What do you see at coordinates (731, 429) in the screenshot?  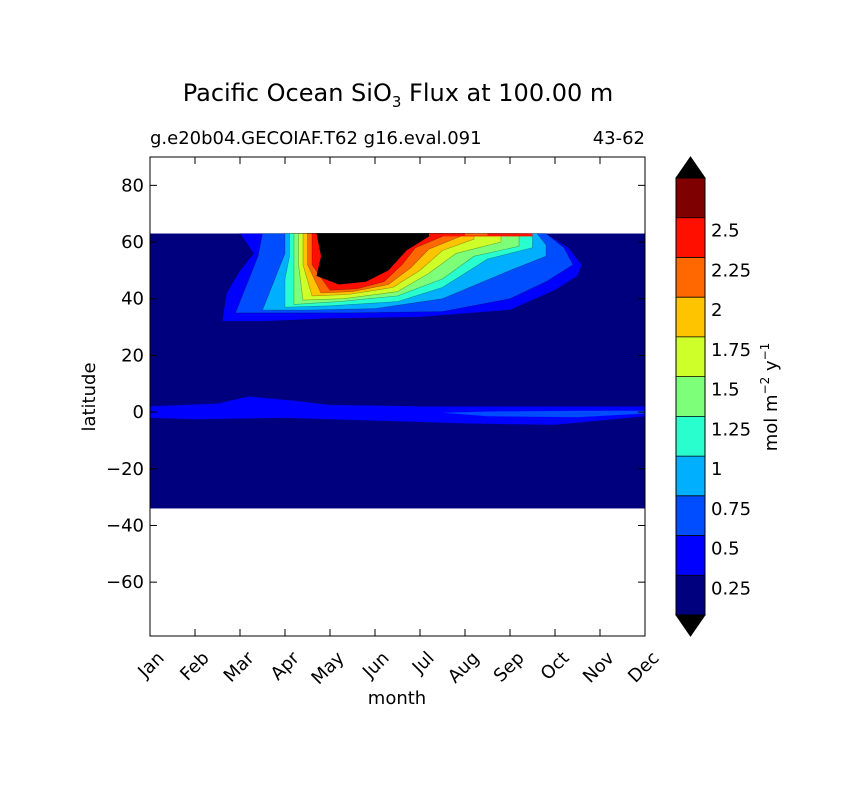 I see `colorbar-tick-label-1.25: 1.25` at bounding box center [731, 429].